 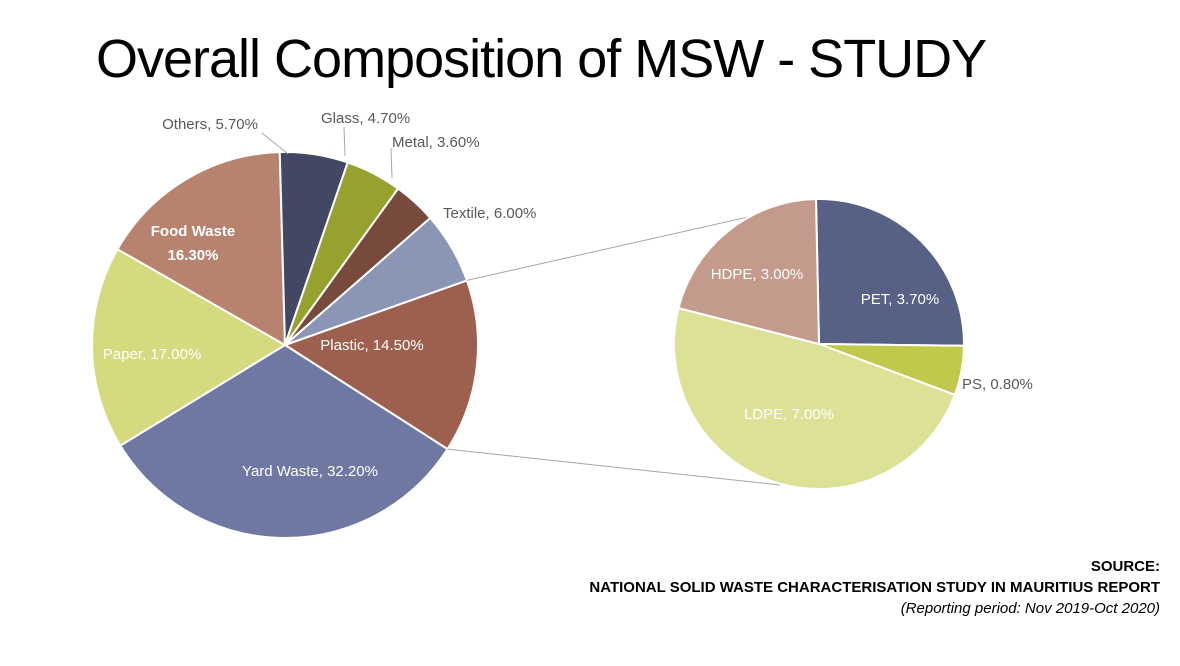 I want to click on leader-others, so click(x=275, y=143).